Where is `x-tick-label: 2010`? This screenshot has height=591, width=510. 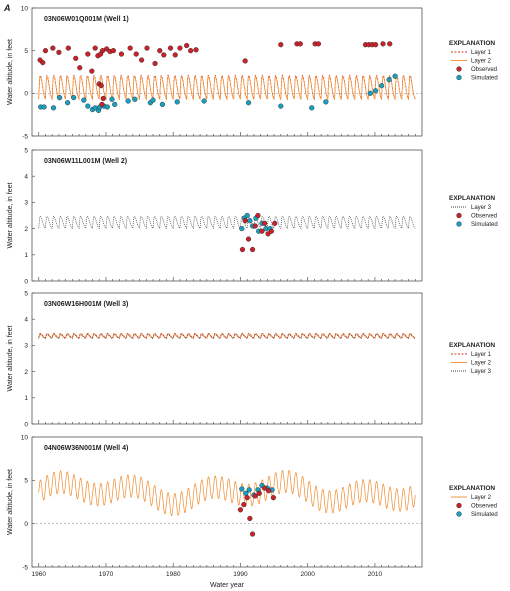 x-tick-label: 2010 is located at coordinates (375, 574).